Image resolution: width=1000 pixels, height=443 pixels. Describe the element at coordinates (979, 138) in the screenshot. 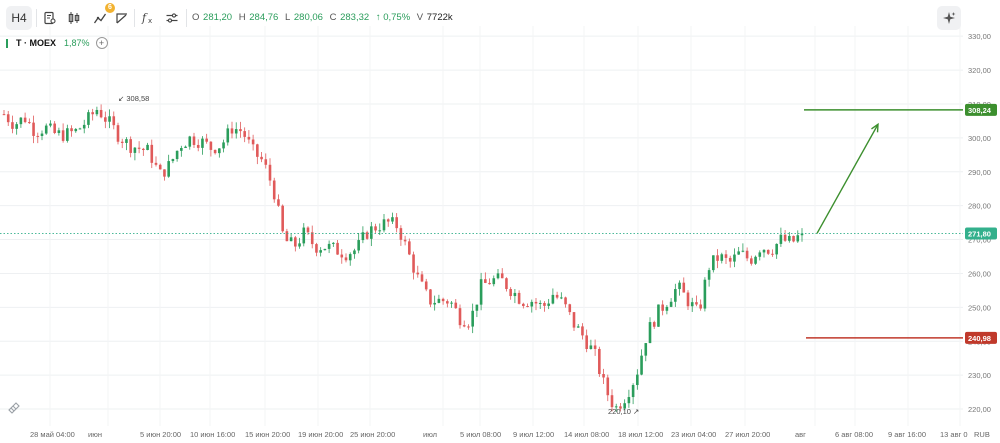

I see `y-tick-label: 300,00` at that location.